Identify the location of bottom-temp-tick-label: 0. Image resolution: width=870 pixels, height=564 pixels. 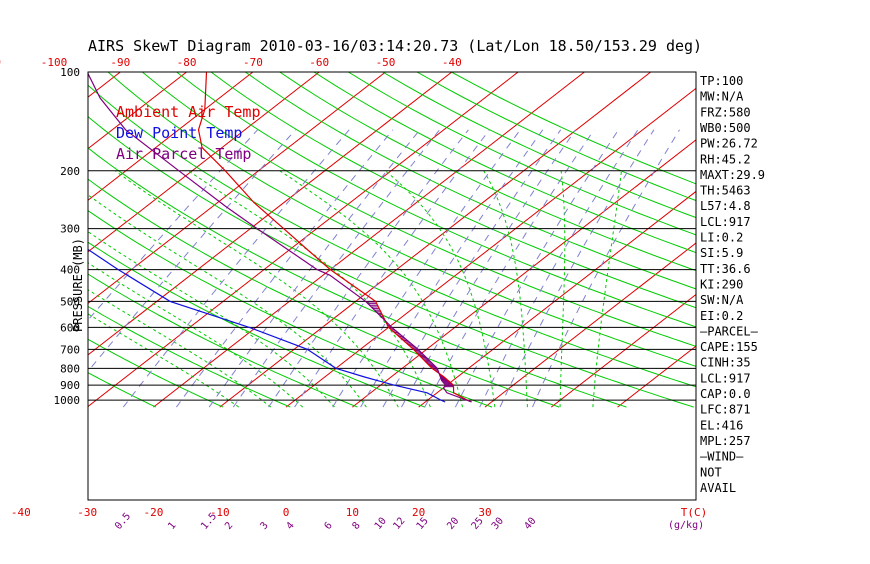
(286, 512).